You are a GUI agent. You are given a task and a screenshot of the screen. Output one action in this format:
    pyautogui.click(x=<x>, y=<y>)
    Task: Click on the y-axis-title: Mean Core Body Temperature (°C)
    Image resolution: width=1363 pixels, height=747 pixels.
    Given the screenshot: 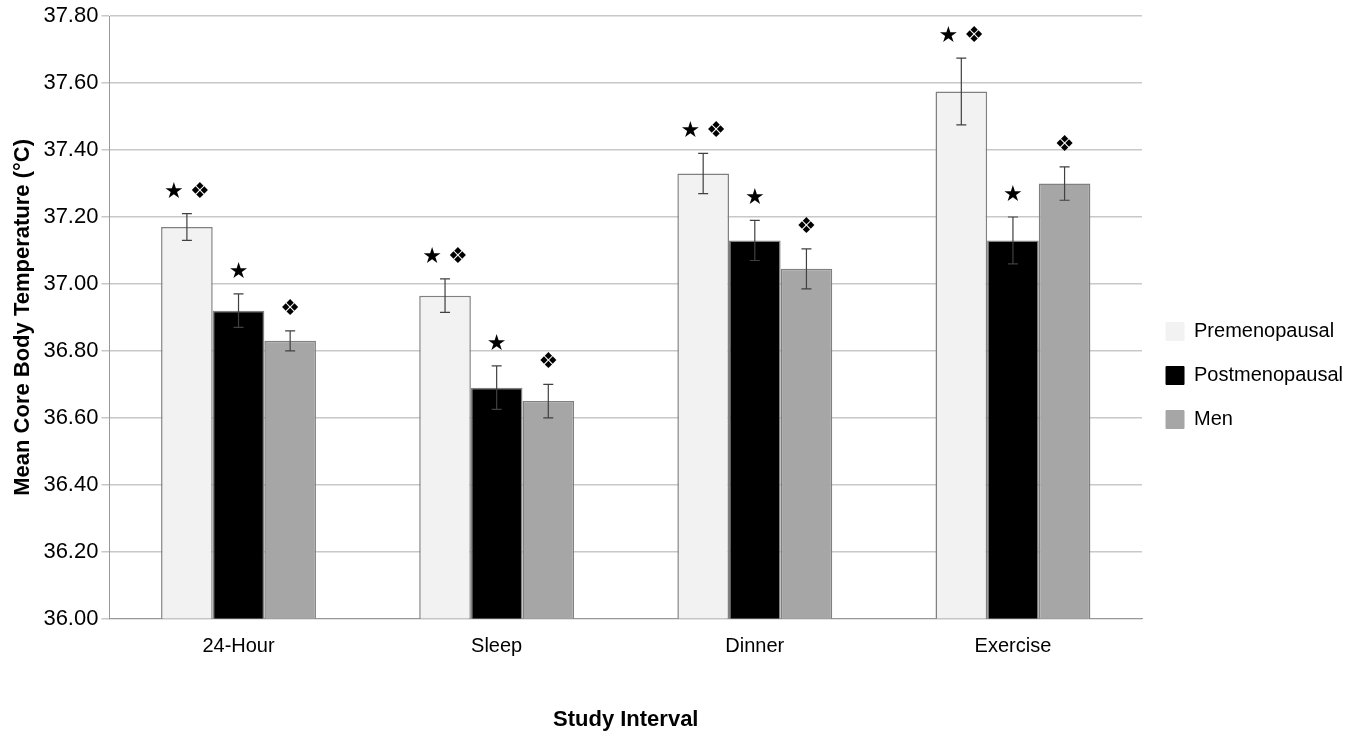 What is the action you would take?
    pyautogui.click(x=22, y=317)
    